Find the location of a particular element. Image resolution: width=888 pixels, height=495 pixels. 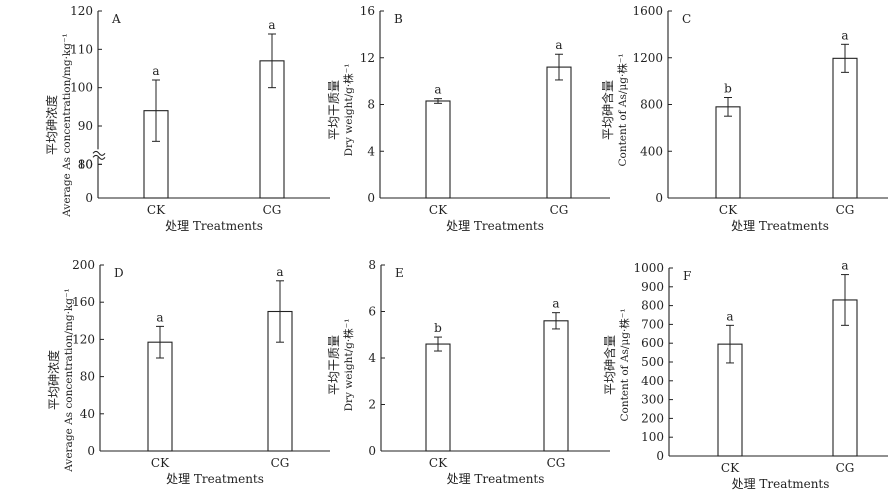

y-tick-label: 16 is located at coordinates (367, 11).